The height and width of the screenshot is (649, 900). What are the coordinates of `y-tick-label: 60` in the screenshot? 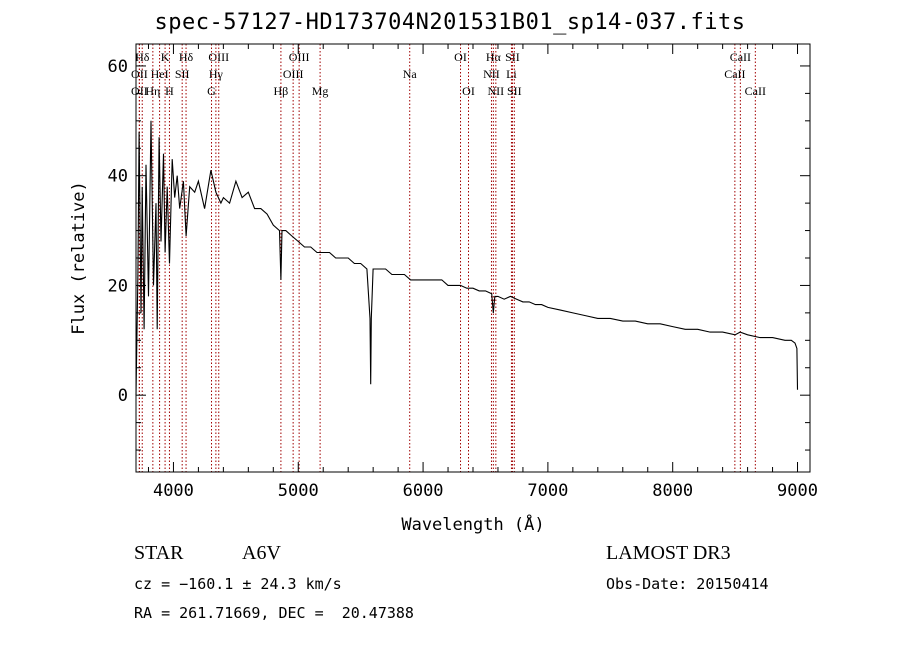 It's located at (118, 67).